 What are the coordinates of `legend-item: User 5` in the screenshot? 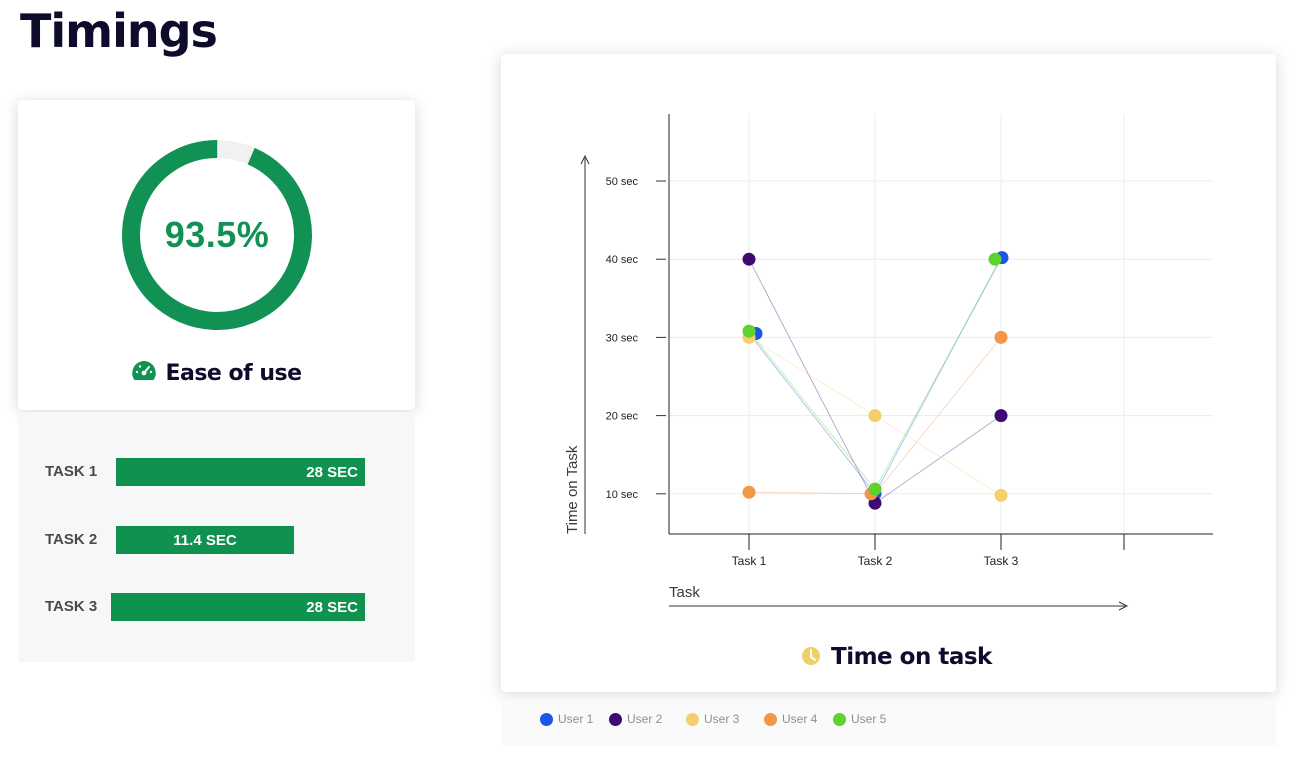 It's located at (859, 719).